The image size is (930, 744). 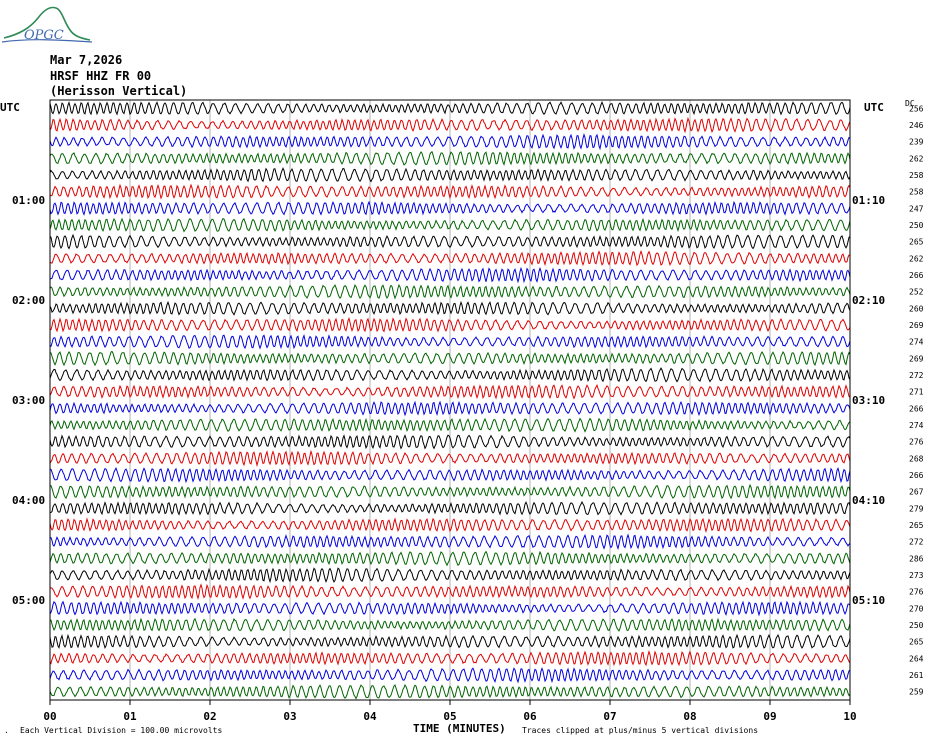 I want to click on dc-offset-label: 264, so click(x=916, y=658).